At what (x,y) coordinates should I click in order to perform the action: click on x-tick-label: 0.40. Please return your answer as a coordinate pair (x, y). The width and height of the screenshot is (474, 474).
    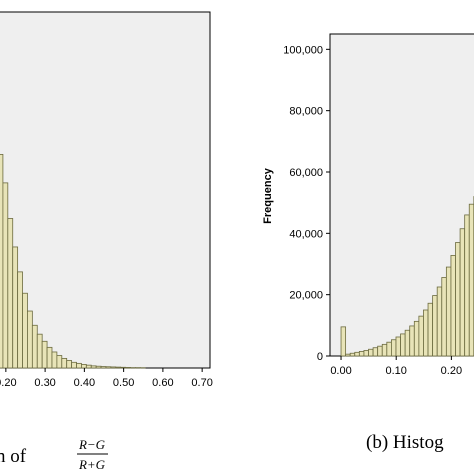
    Looking at the image, I should click on (84, 383).